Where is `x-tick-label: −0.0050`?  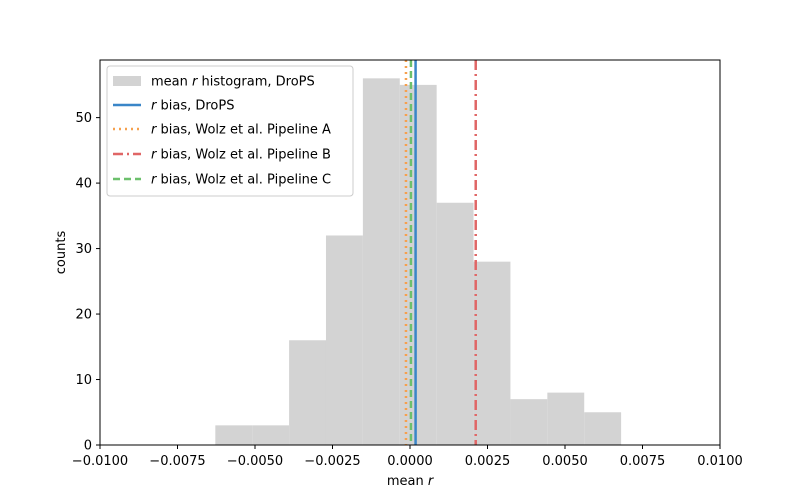 x-tick-label: −0.0050 is located at coordinates (255, 461).